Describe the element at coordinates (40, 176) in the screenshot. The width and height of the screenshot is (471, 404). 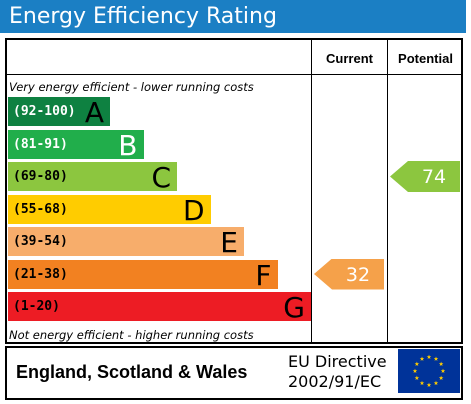
I see `band-range-label: (69-80)` at that location.